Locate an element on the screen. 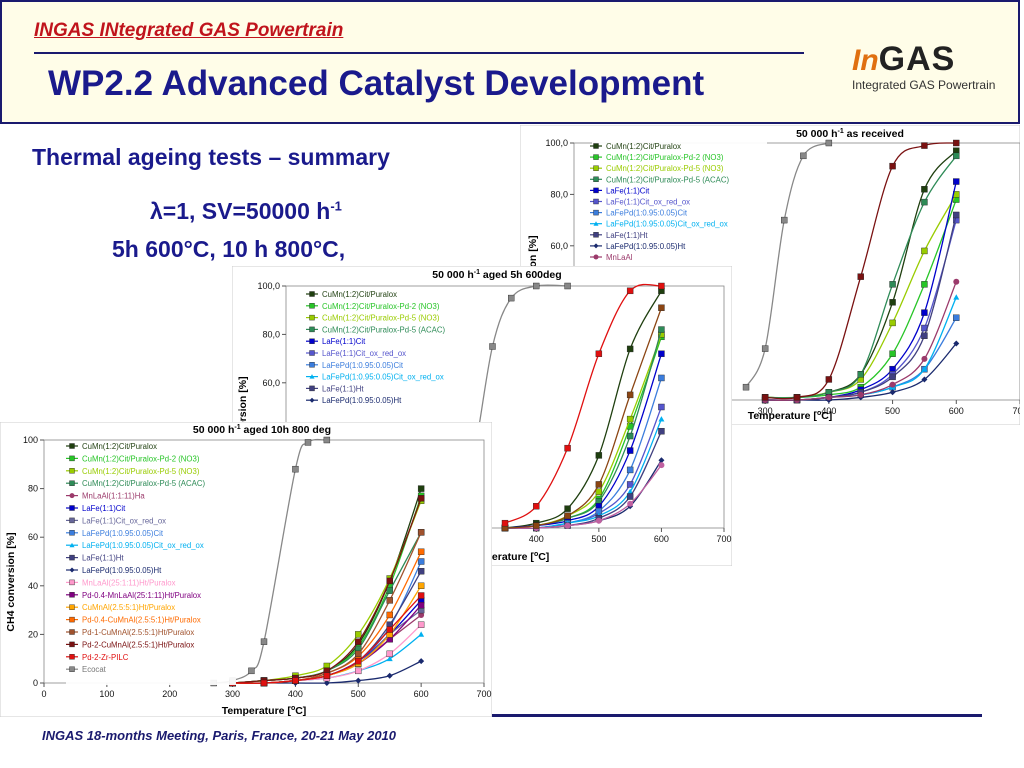 This screenshot has height=768, width=1024. logo-in: In is located at coordinates (865, 60).